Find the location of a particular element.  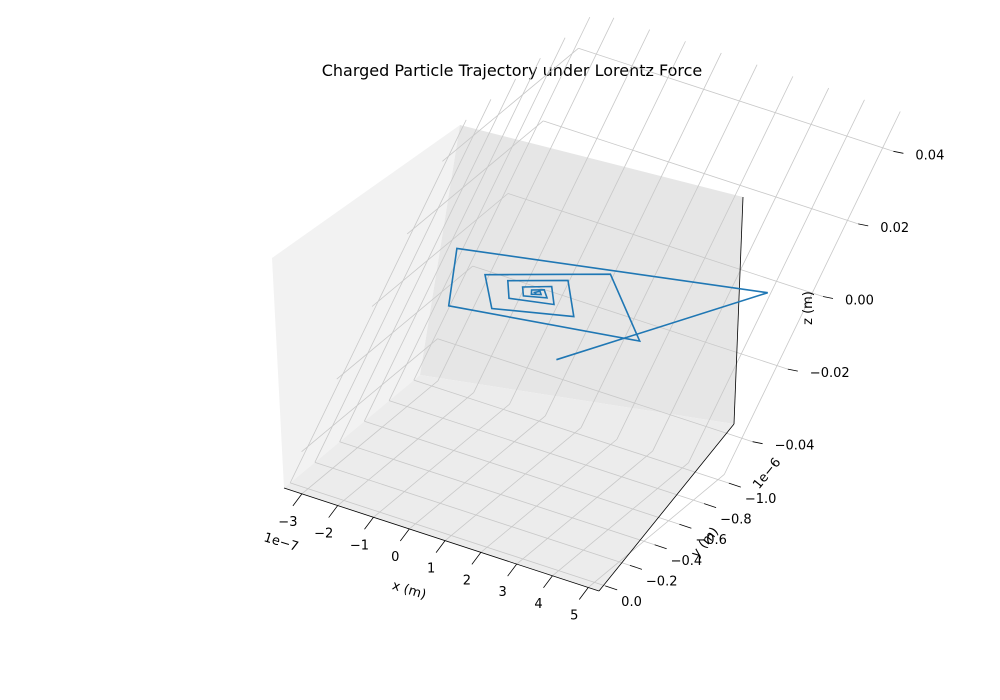

pane-left is located at coordinates (366, 306).